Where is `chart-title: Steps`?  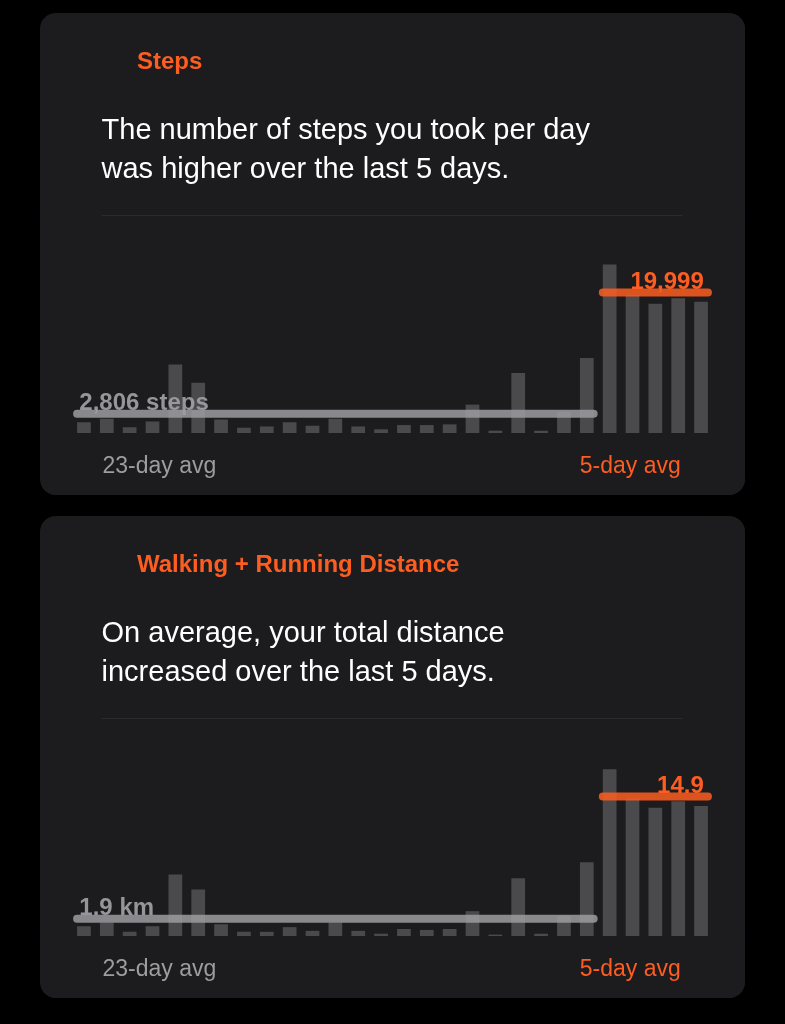 chart-title: Steps is located at coordinates (169, 60).